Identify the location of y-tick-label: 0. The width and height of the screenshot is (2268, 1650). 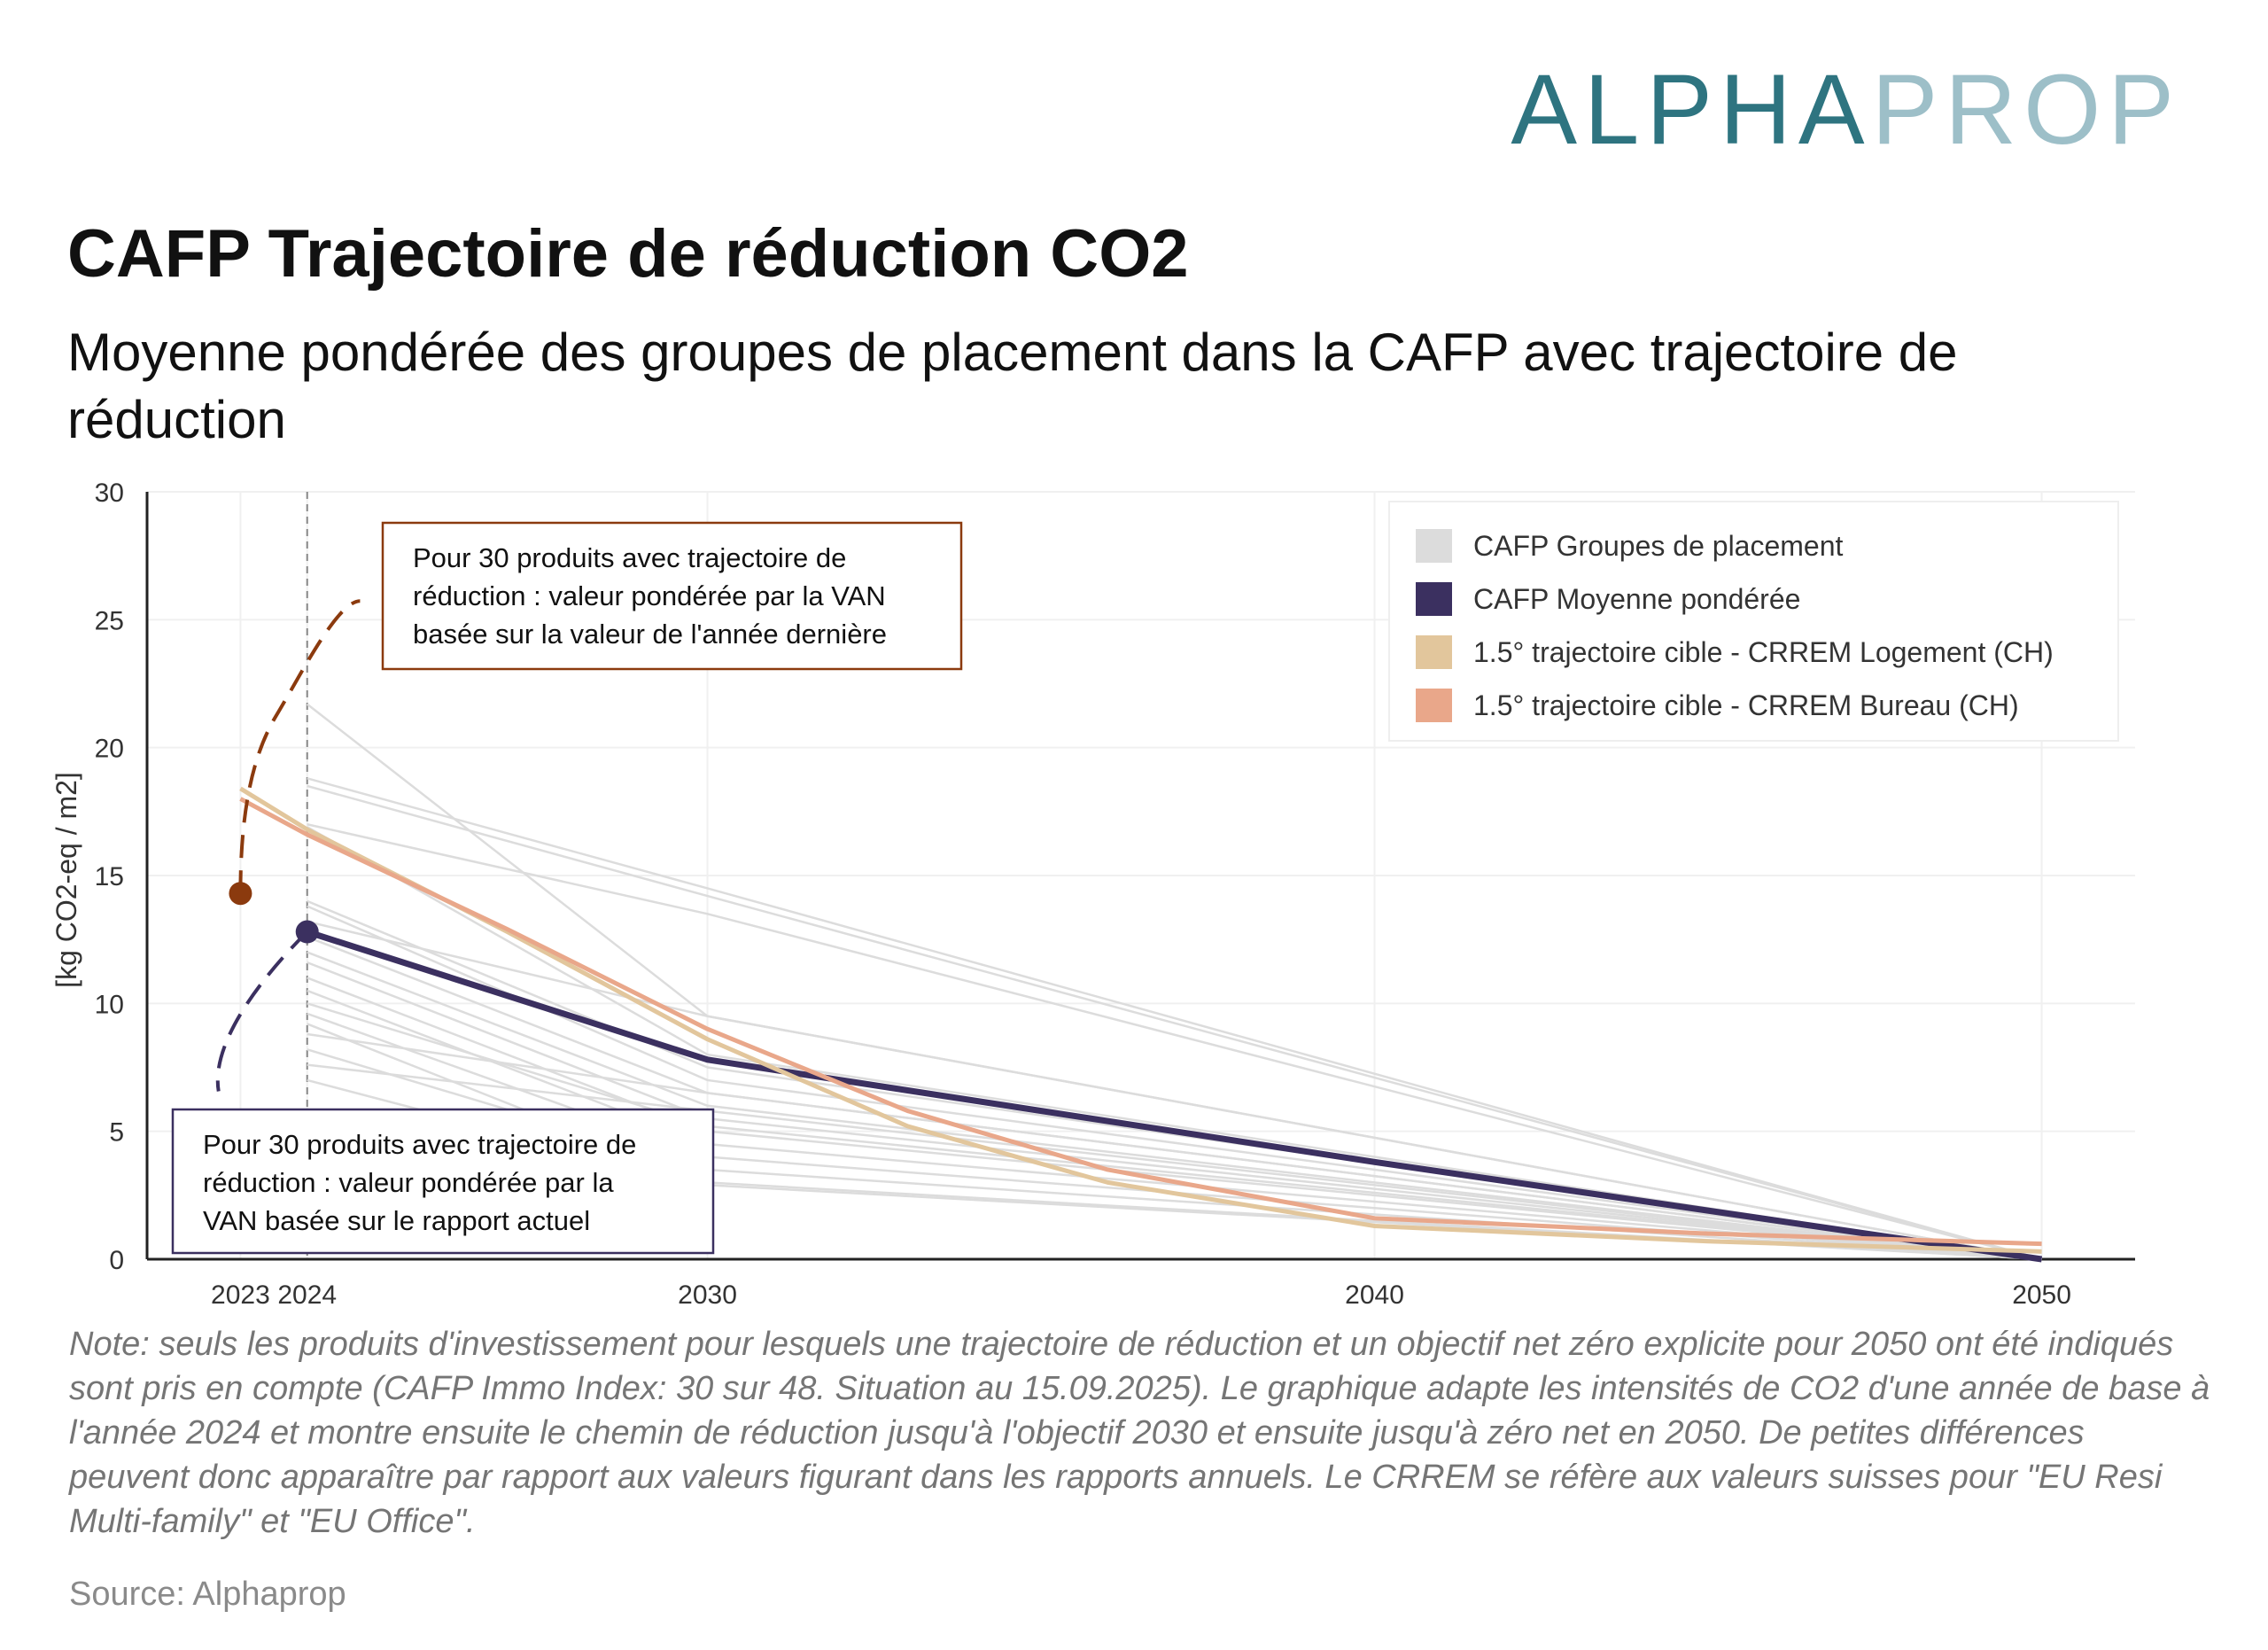
(117, 1260).